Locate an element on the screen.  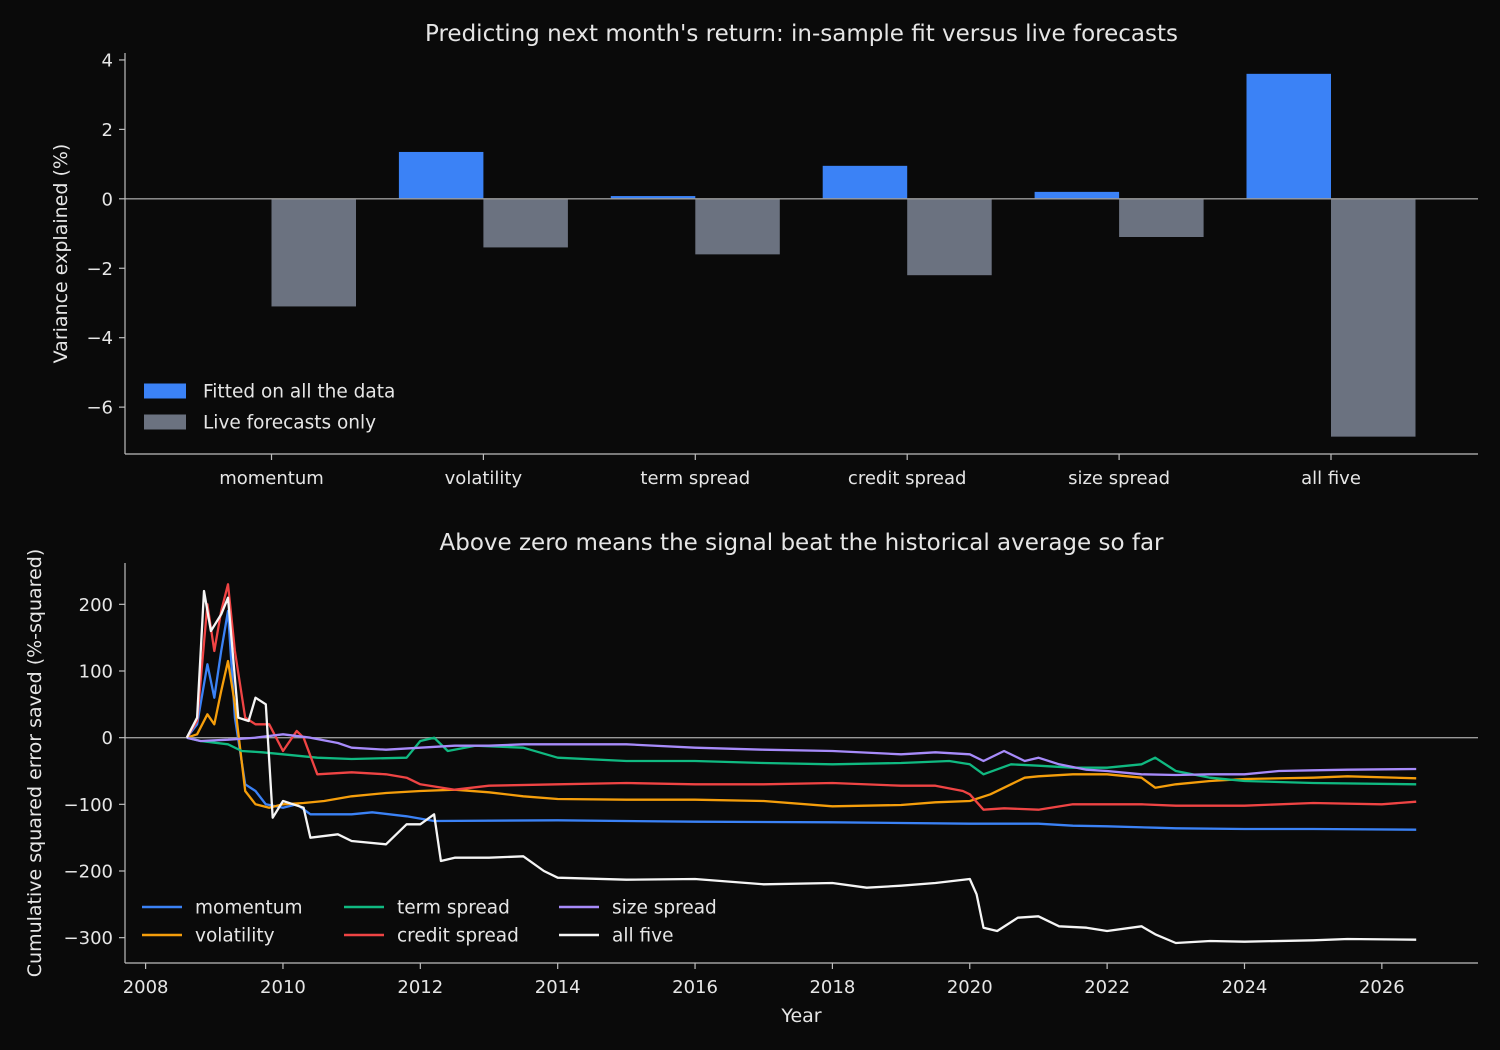
line-series-volatility is located at coordinates (801, 734).